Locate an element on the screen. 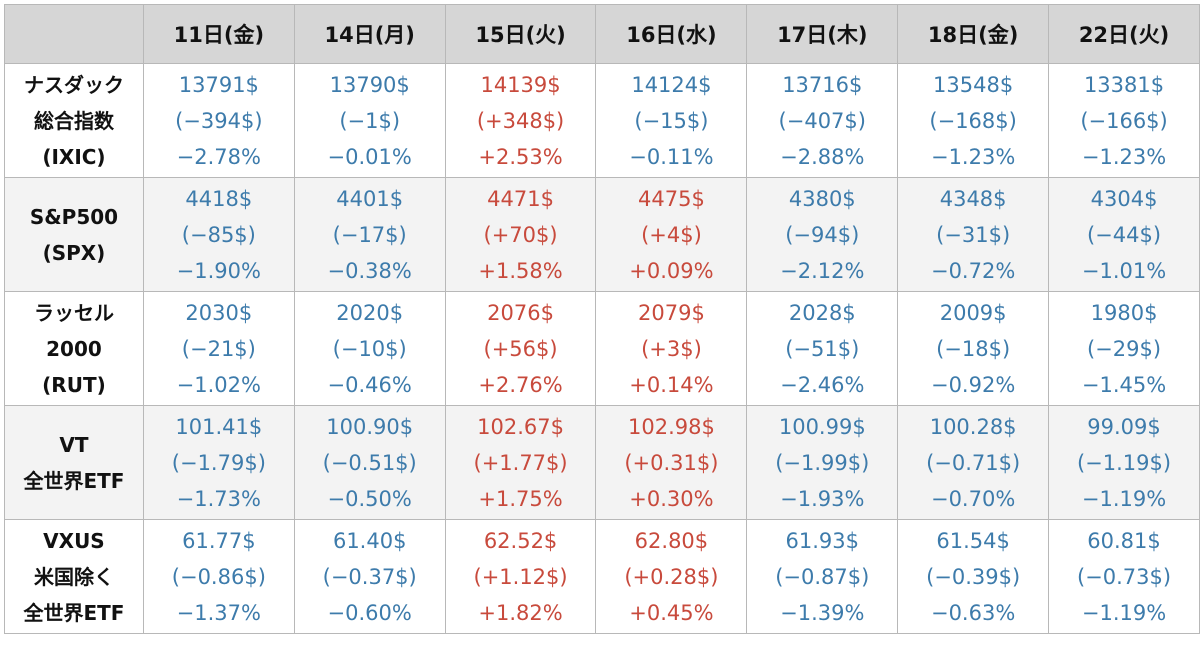 The width and height of the screenshot is (1200, 654). data-cell: 14124$ (−15$) −0.11% is located at coordinates (671, 120).